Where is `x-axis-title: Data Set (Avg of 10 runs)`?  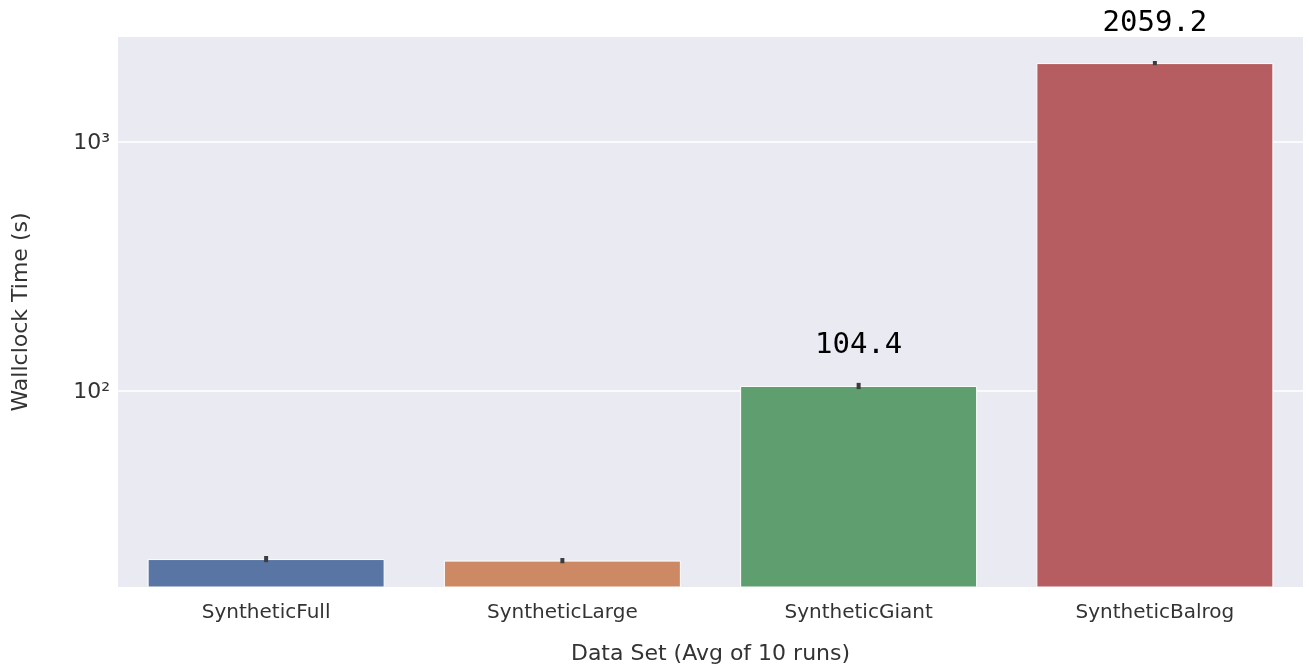 x-axis-title: Data Set (Avg of 10 runs) is located at coordinates (710, 652).